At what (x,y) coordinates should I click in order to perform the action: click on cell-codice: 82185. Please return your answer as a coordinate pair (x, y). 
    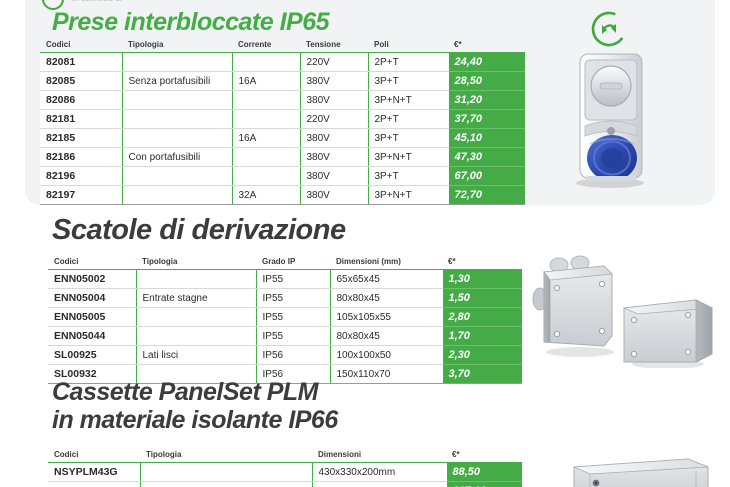
    Looking at the image, I should click on (81, 138).